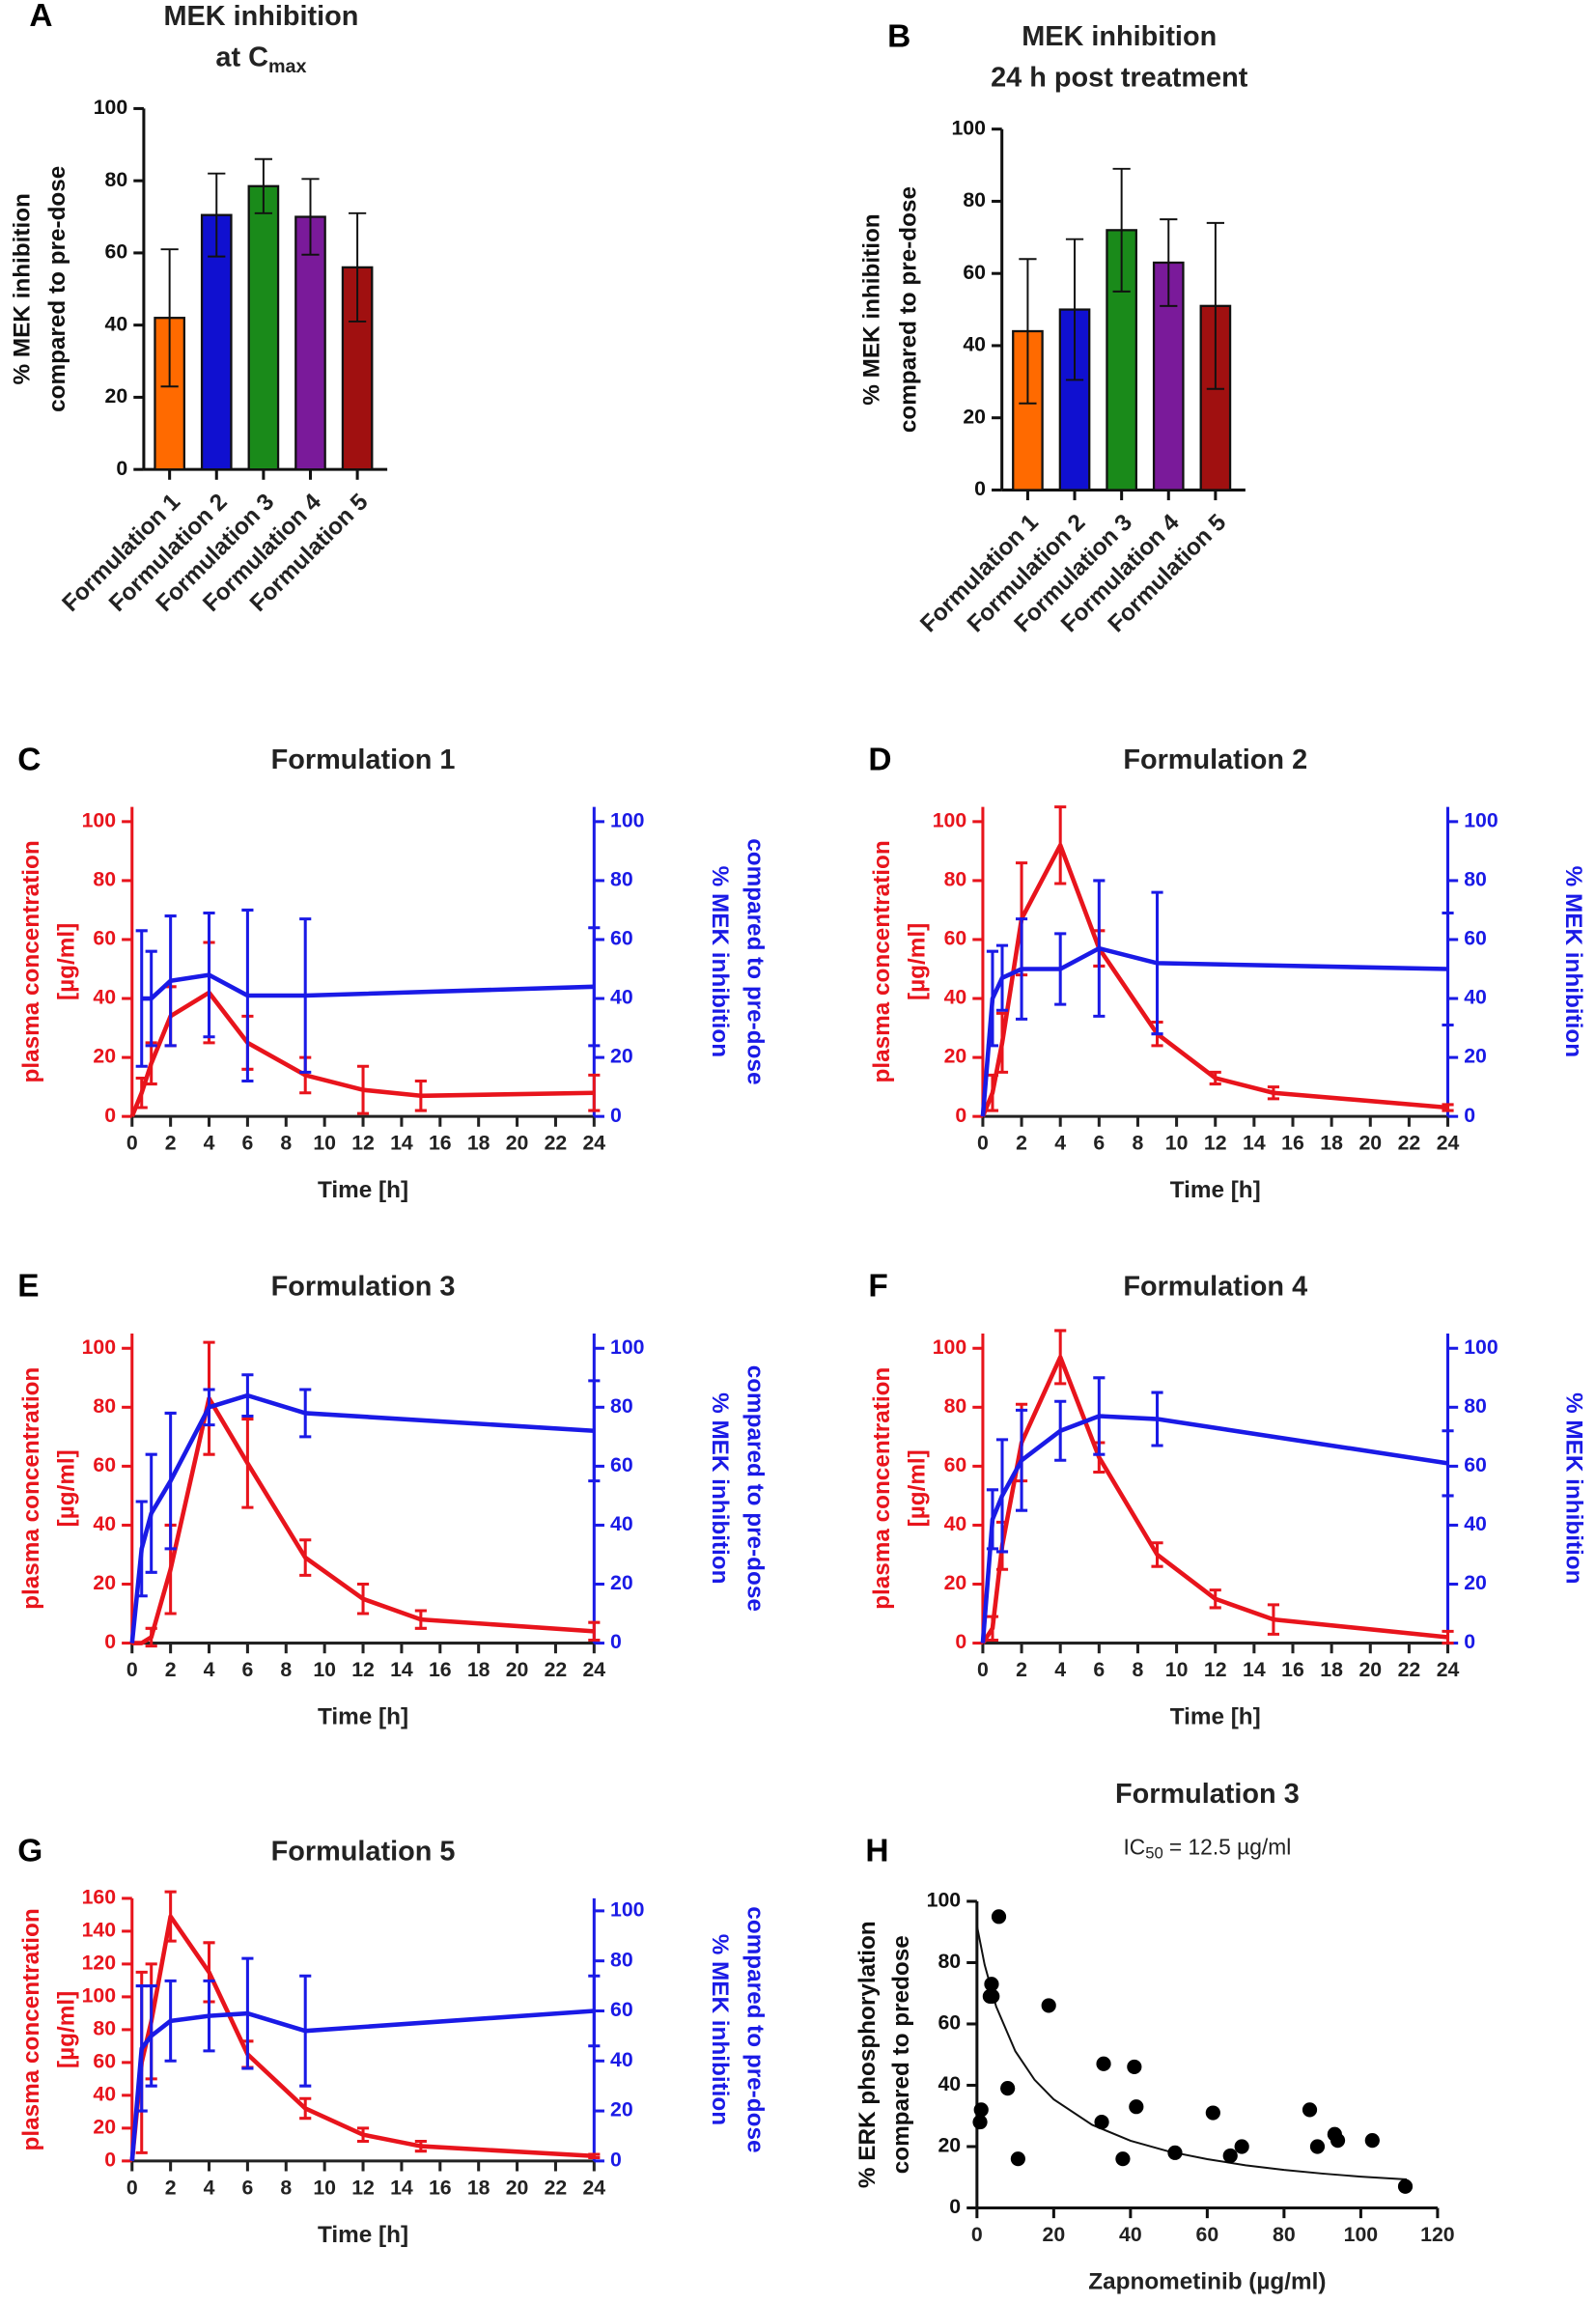 The width and height of the screenshot is (1596, 2304). I want to click on panel-letter: F, so click(878, 1287).